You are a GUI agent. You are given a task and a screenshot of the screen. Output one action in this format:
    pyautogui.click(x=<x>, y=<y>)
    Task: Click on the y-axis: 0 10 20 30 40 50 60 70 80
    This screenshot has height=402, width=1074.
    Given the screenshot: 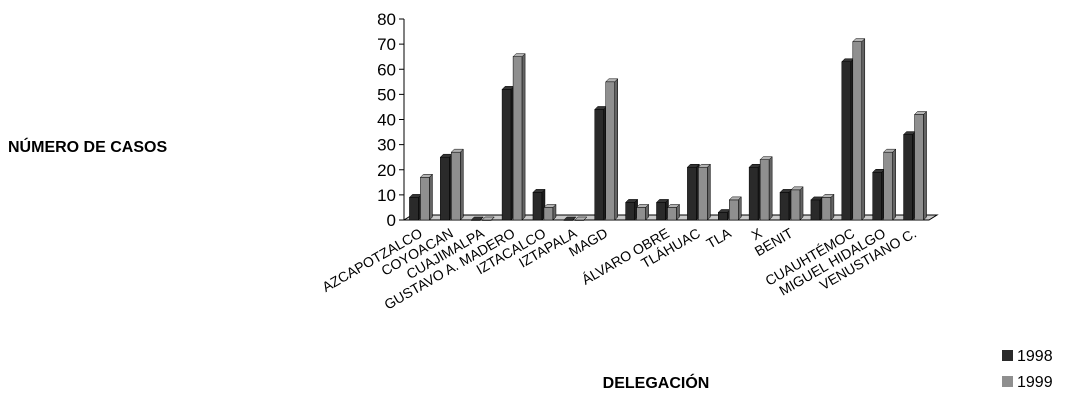 What is the action you would take?
    pyautogui.click(x=391, y=120)
    